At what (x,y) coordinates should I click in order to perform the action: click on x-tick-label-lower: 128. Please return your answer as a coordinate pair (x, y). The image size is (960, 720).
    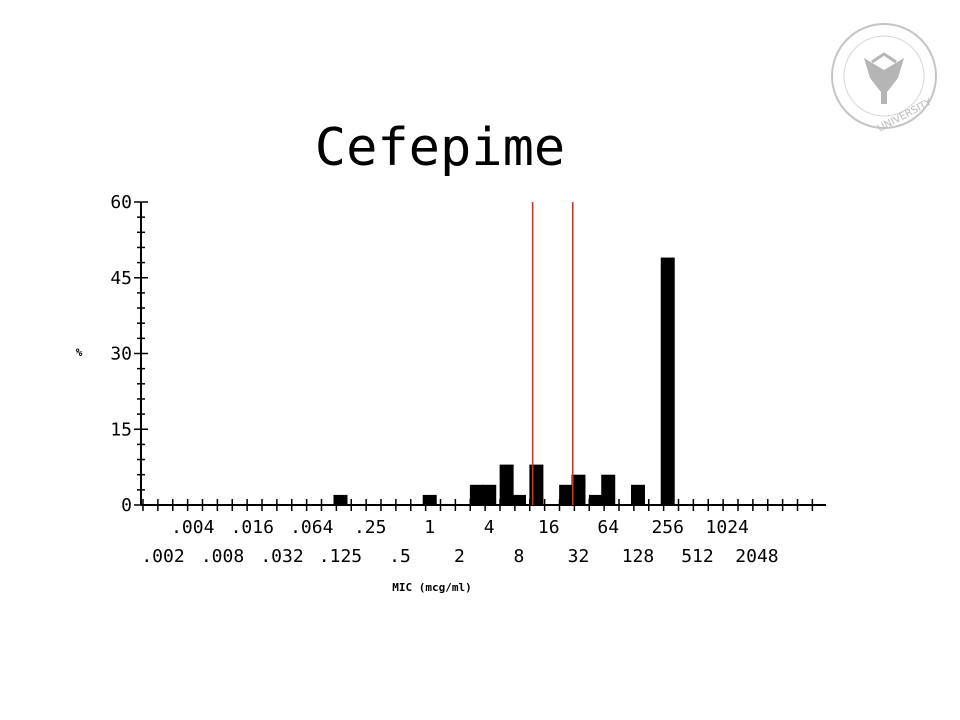
    Looking at the image, I should click on (638, 556).